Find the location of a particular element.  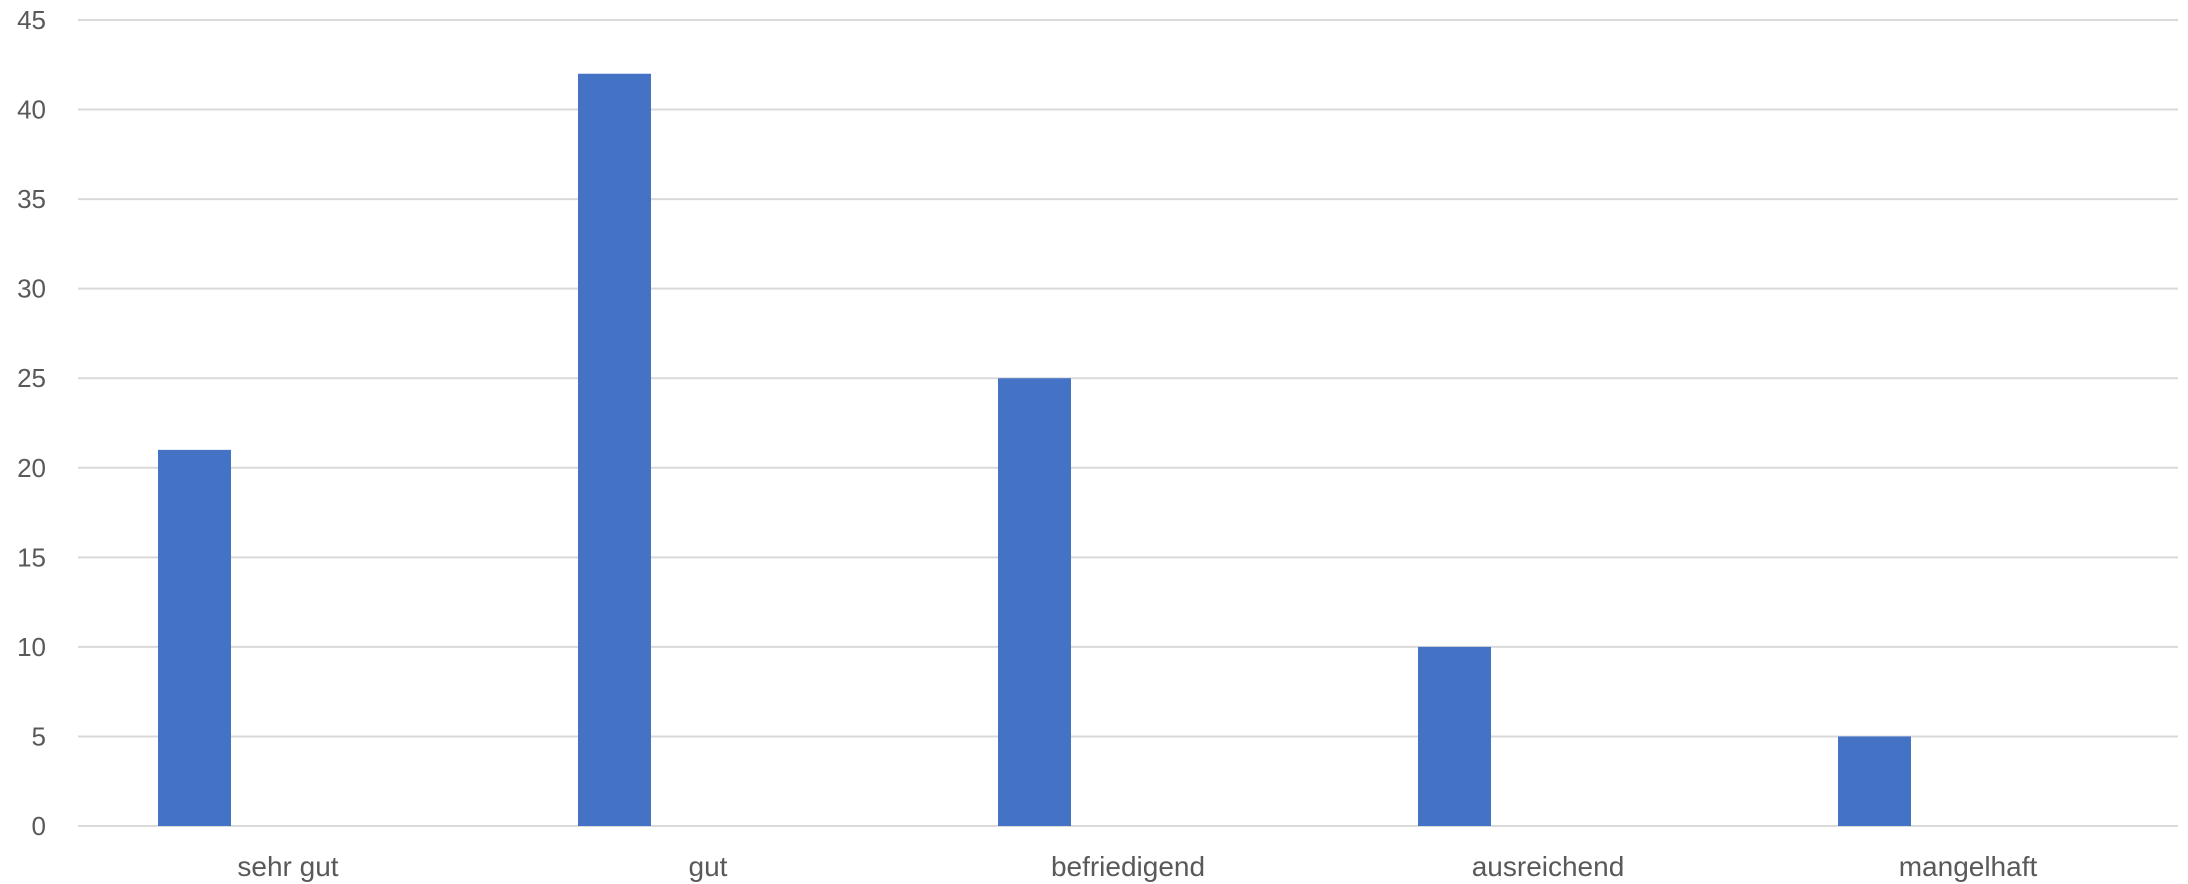

y-tick-label: 10 is located at coordinates (31, 647).